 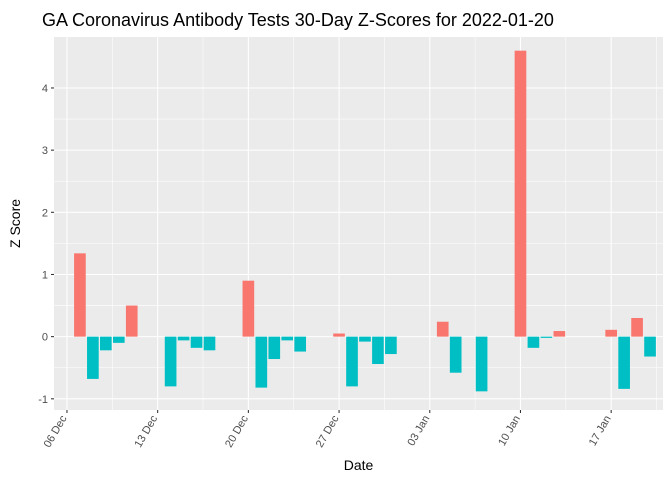 I want to click on y-tick-label: 3, so click(x=45, y=151).